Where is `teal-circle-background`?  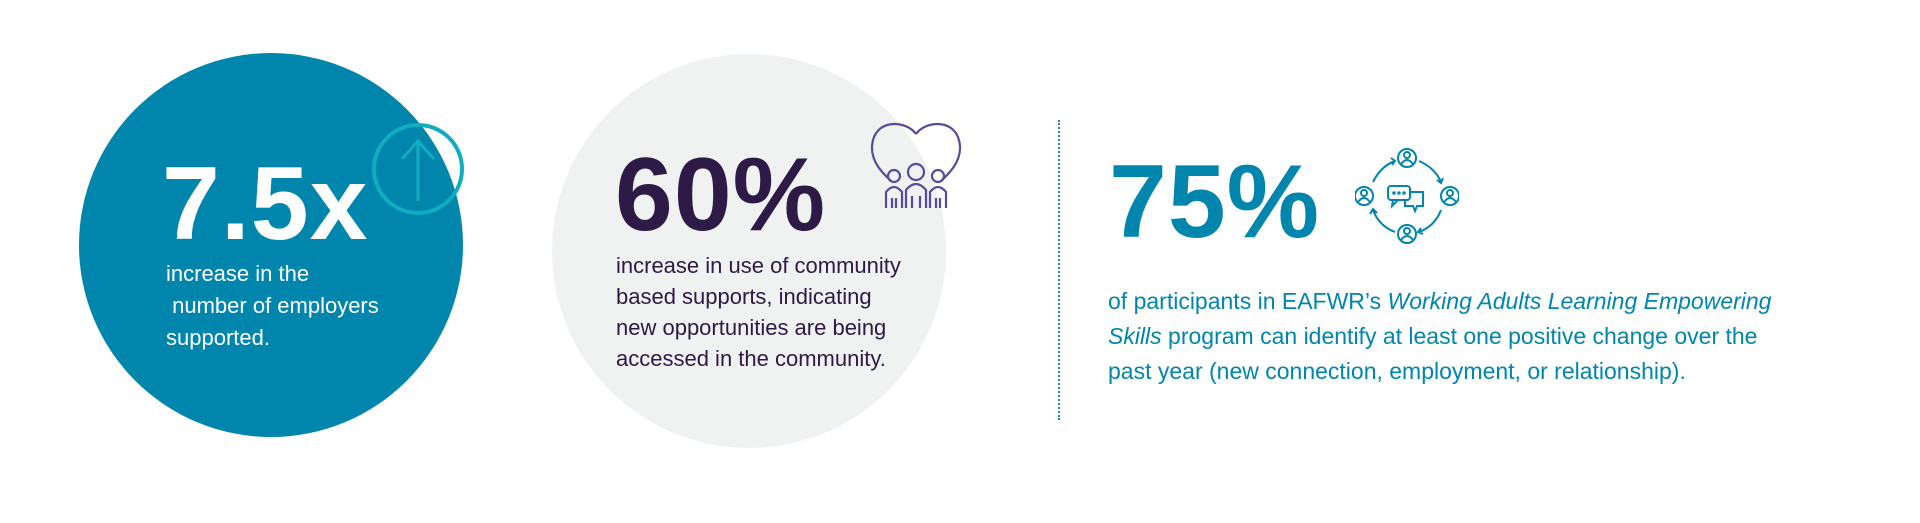 teal-circle-background is located at coordinates (271, 245).